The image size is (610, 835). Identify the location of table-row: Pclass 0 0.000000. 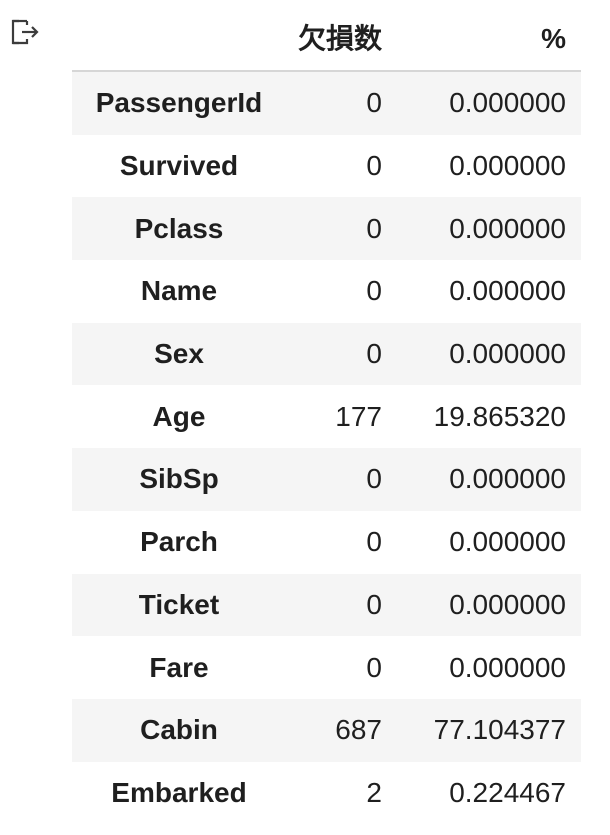
(326, 229).